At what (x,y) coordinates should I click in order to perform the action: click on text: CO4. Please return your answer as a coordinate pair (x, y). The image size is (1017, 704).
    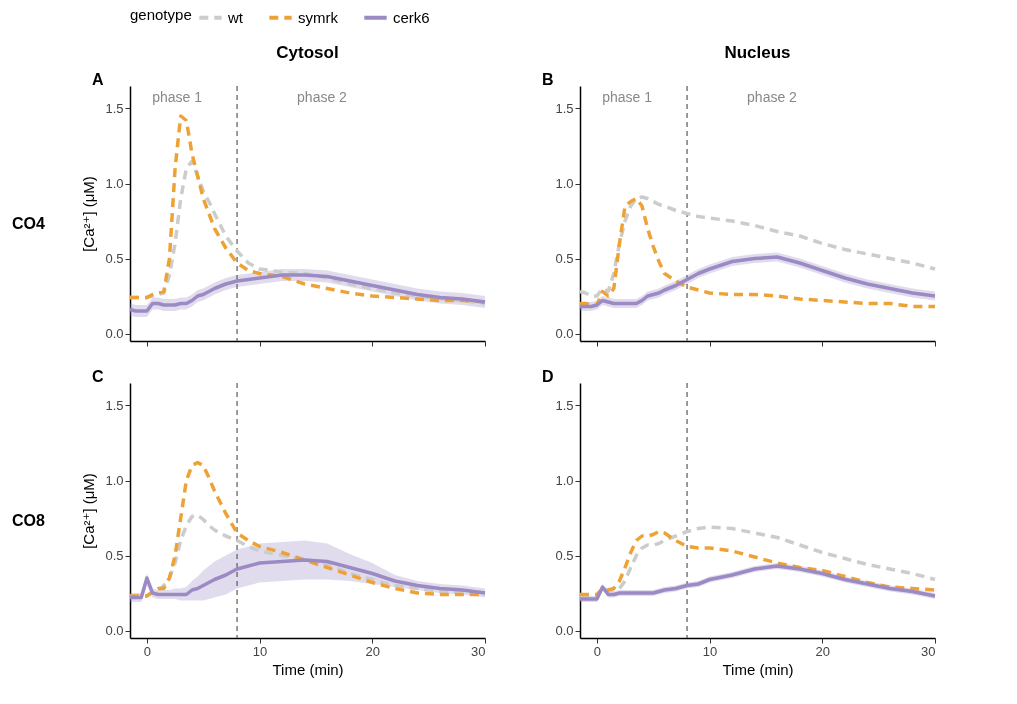
    Looking at the image, I should click on (28, 223).